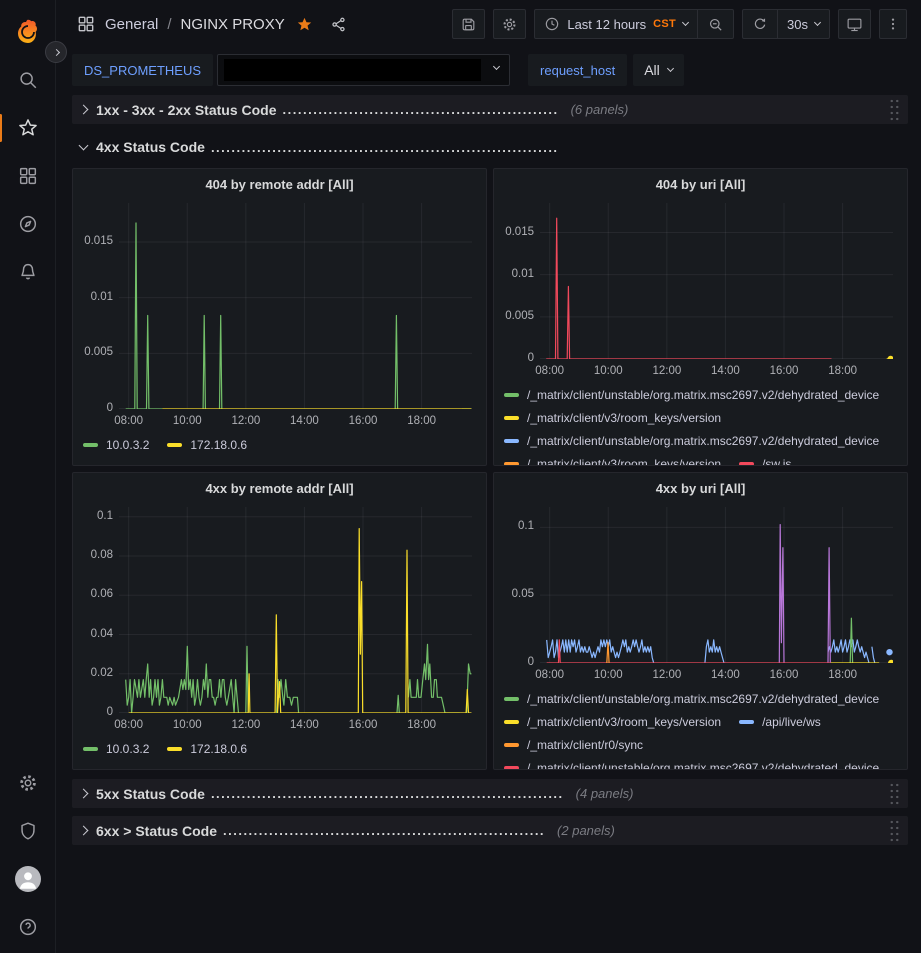 The height and width of the screenshot is (953, 921). I want to click on row-title: 6xx > Status Code, so click(156, 830).